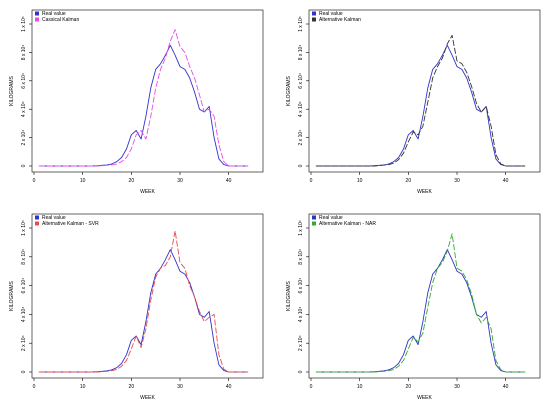 This screenshot has width=550, height=402. Describe the element at coordinates (70, 224) in the screenshot. I see `legend-label: Alternative Kalman - SVR` at that location.